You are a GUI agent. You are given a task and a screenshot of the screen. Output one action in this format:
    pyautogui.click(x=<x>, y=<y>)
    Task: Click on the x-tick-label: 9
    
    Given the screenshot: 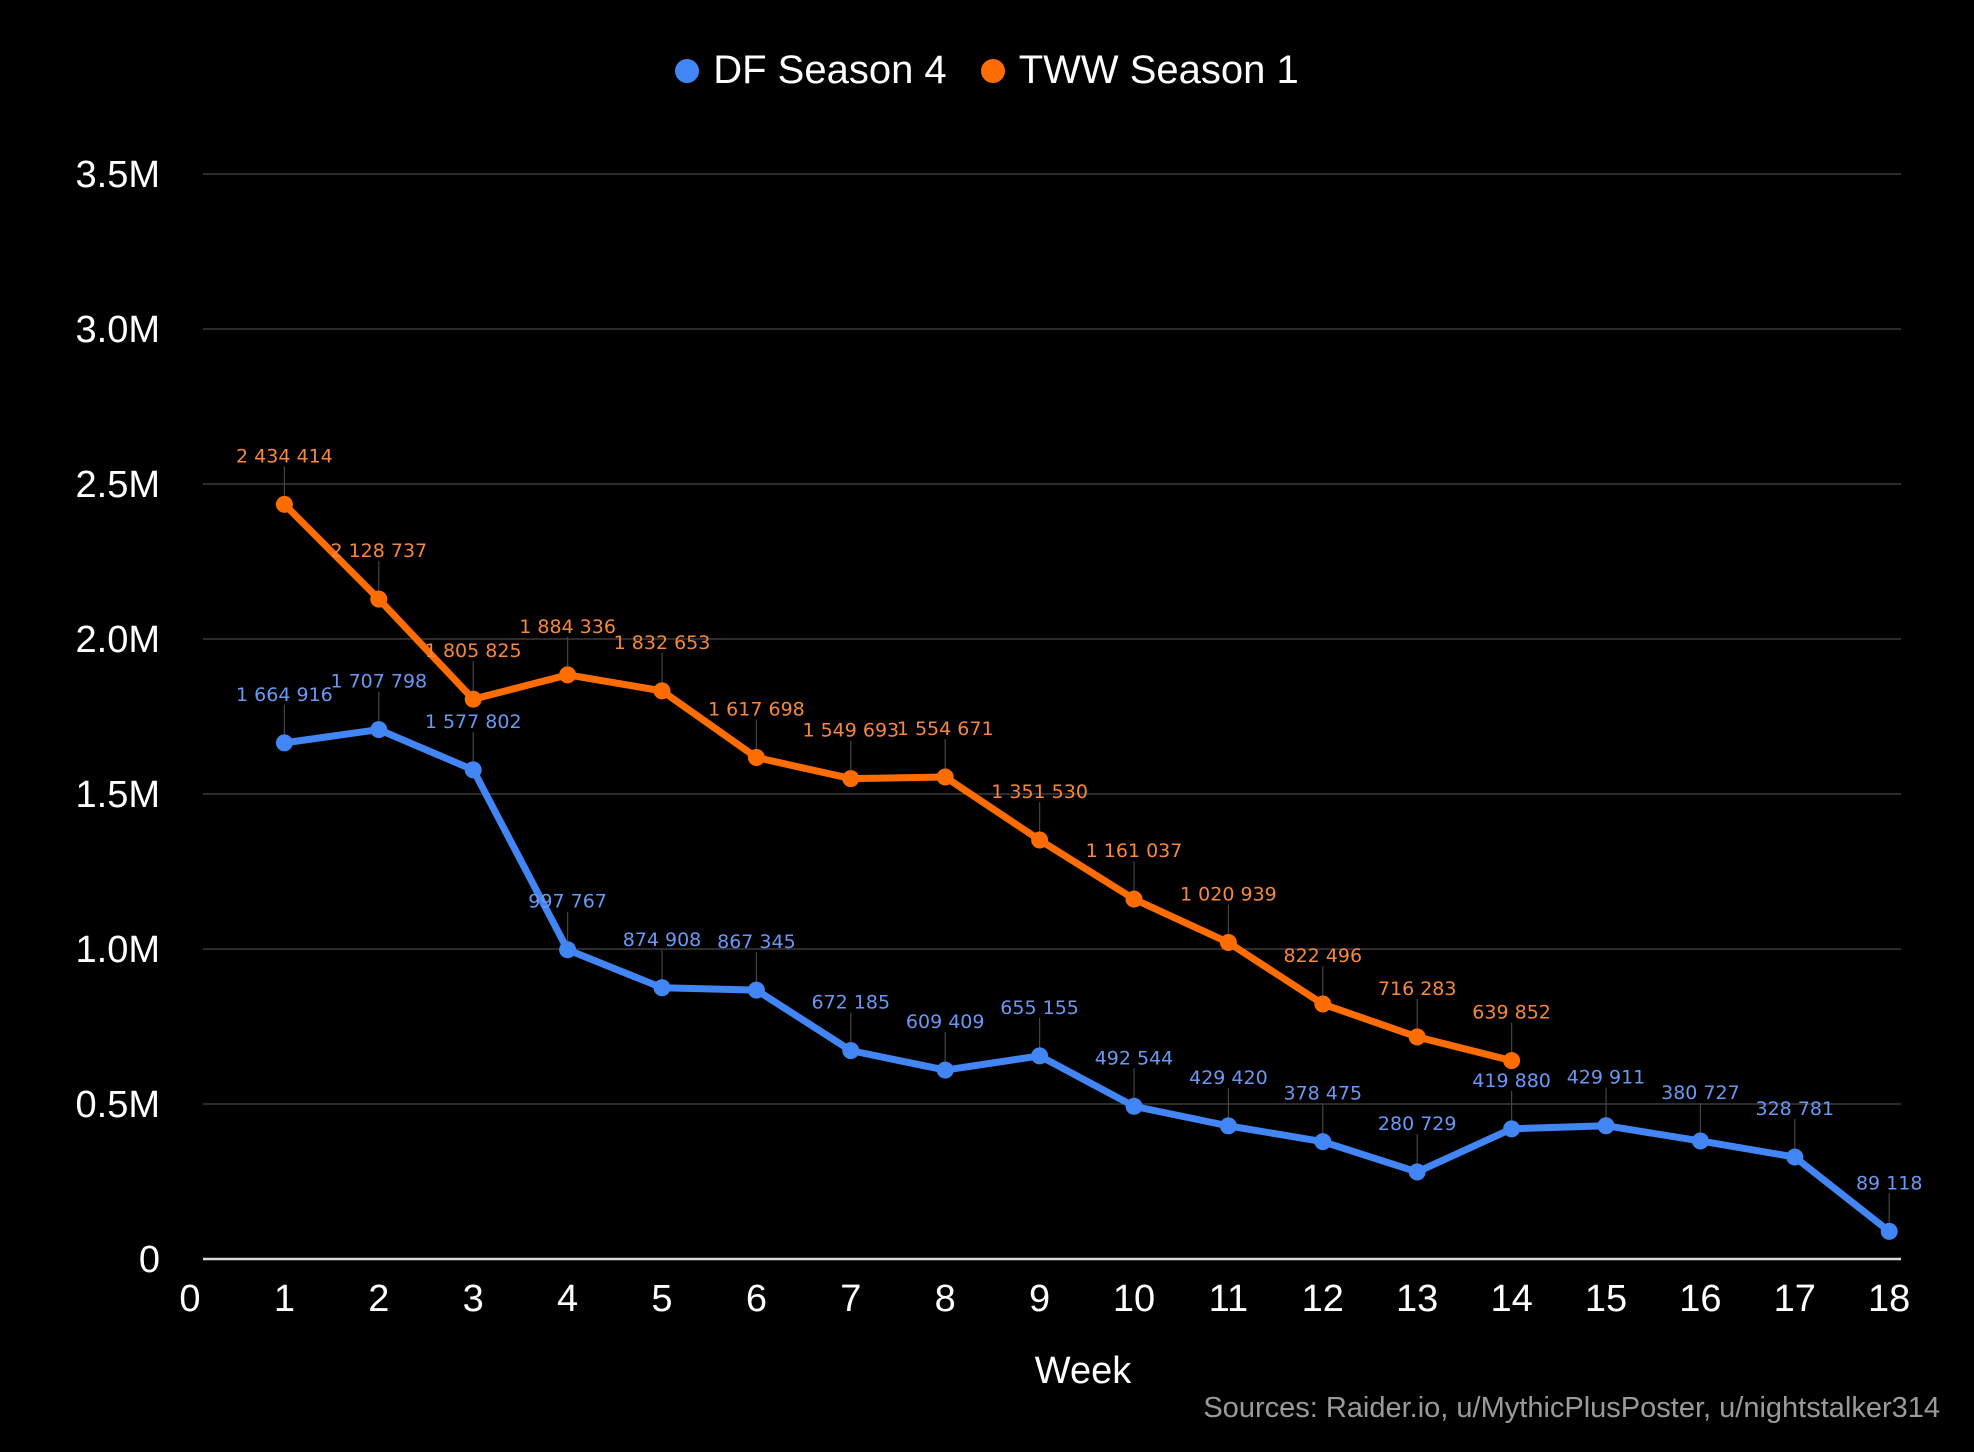 What is the action you would take?
    pyautogui.click(x=1039, y=1299)
    